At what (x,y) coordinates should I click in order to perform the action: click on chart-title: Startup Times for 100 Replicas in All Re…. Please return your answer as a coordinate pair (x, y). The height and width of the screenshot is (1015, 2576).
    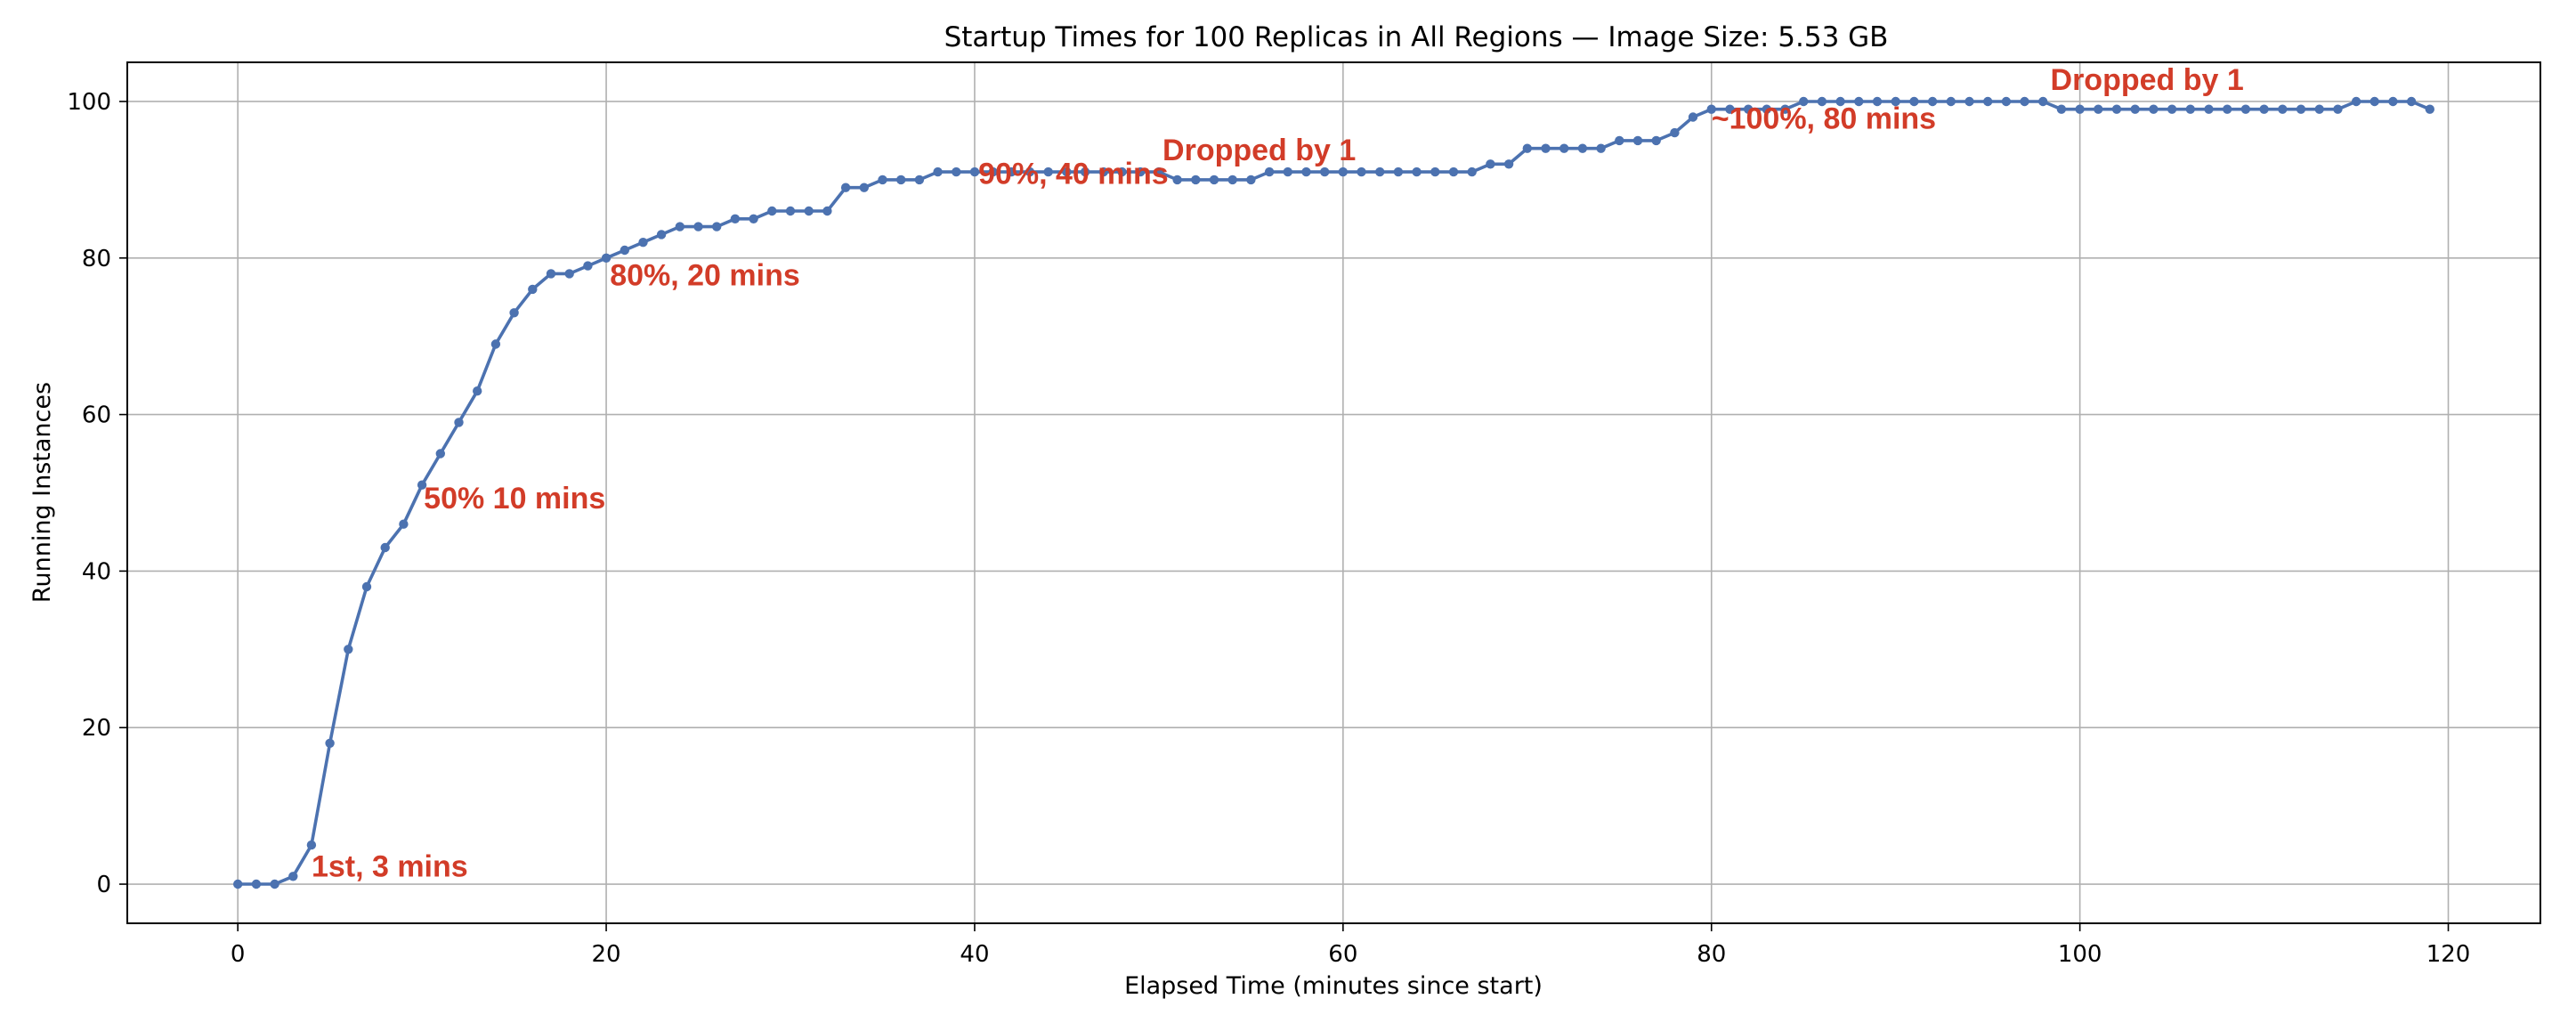
    Looking at the image, I should click on (1416, 37).